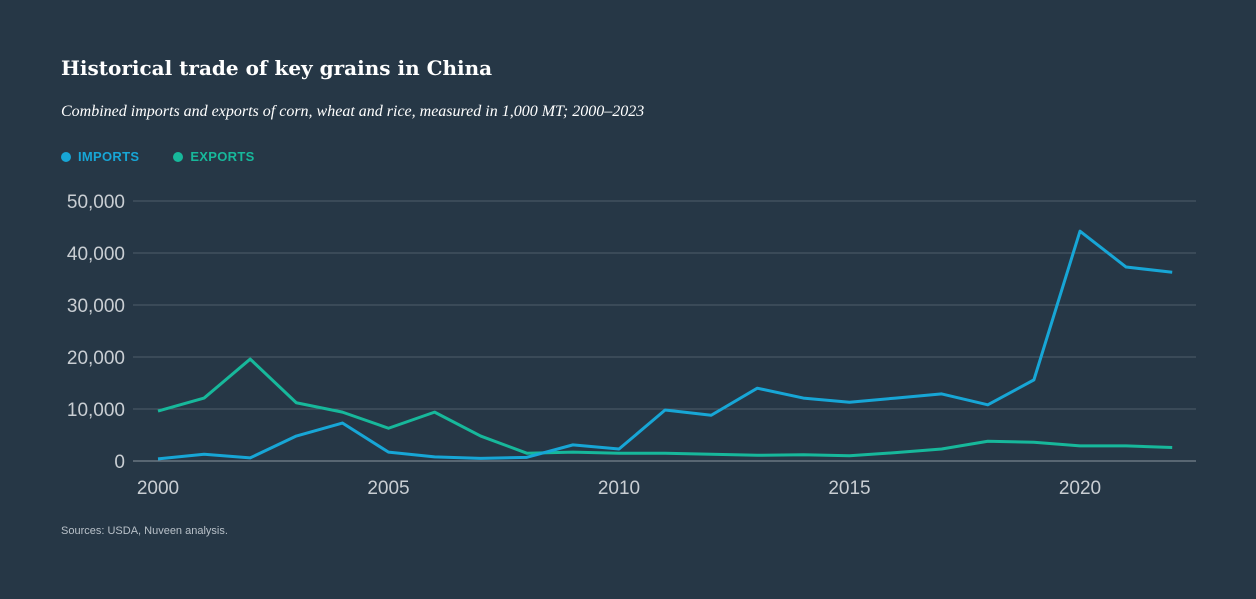 Image resolution: width=1256 pixels, height=599 pixels. I want to click on series-line-exports, so click(665, 407).